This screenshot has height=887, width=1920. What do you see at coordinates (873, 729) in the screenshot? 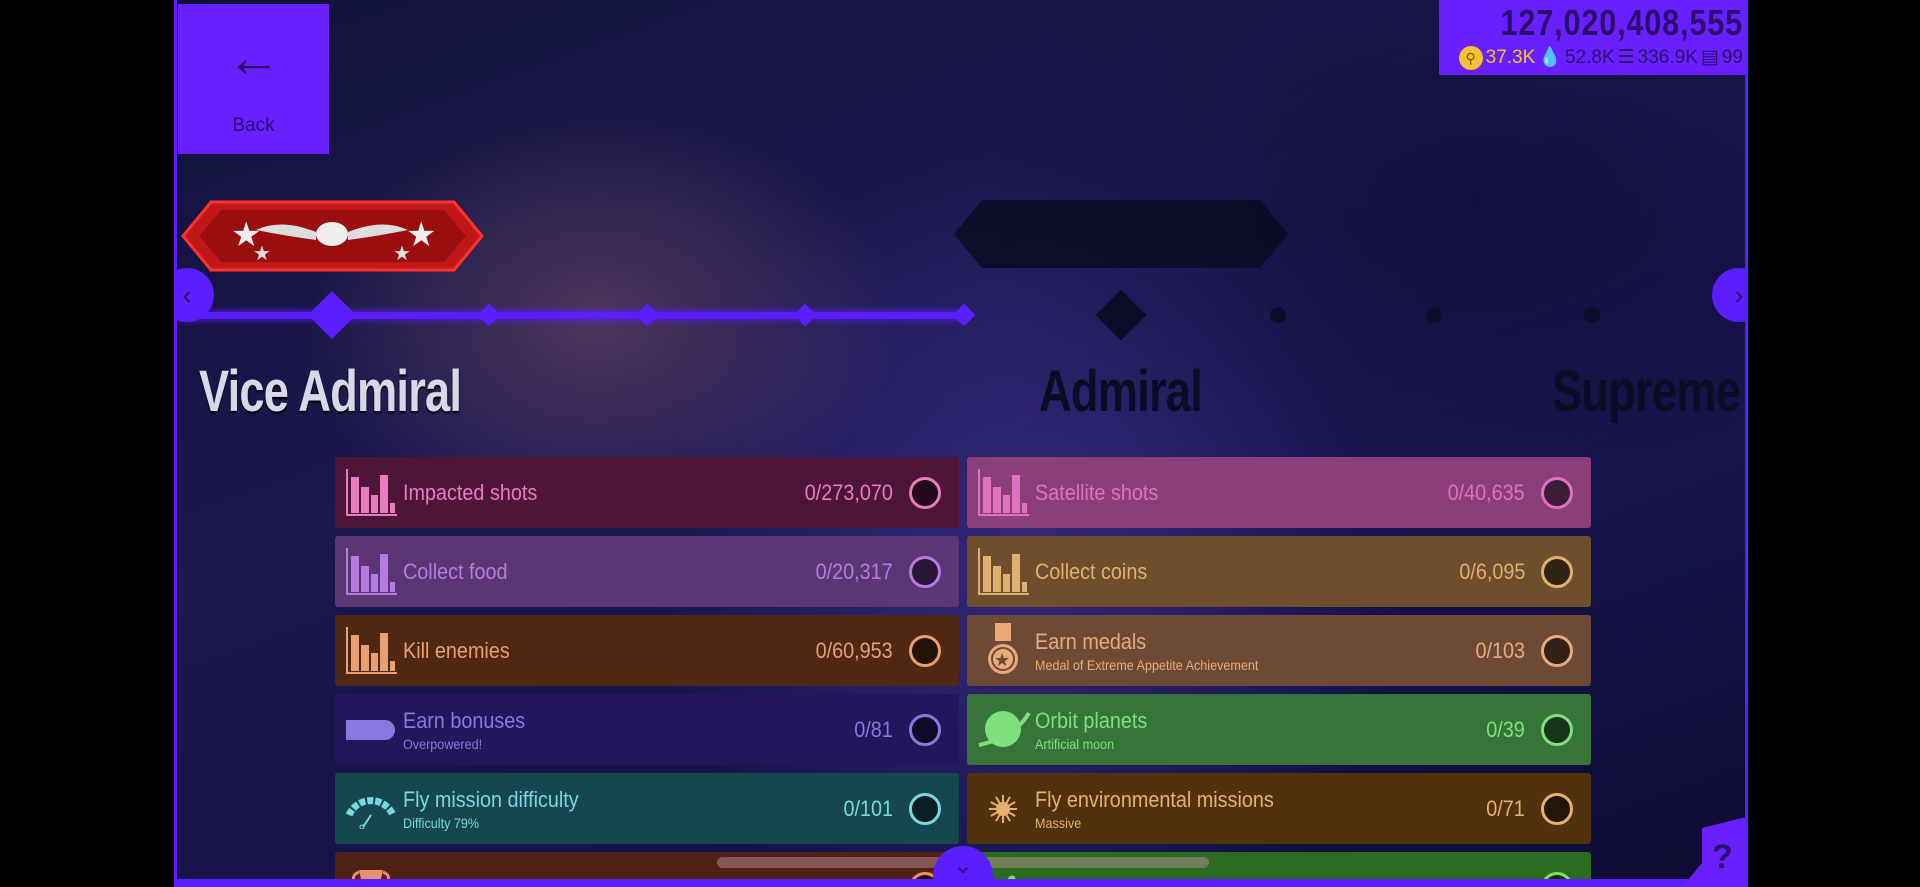
I see `mission-progress: 0/81` at bounding box center [873, 729].